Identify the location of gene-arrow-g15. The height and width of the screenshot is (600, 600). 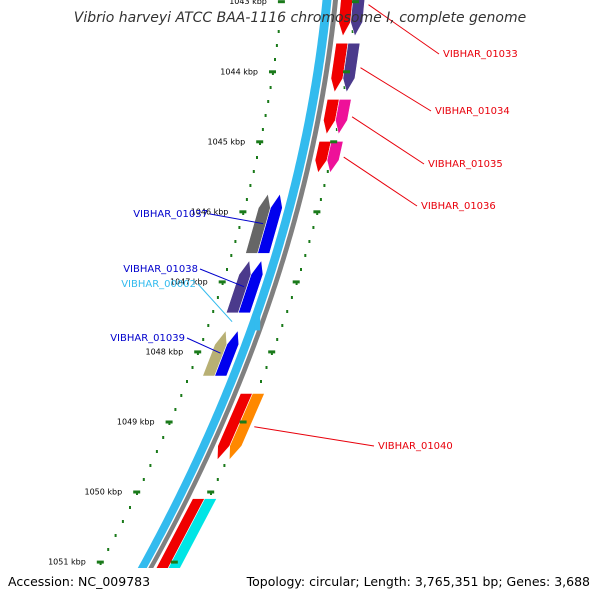
(215, 353).